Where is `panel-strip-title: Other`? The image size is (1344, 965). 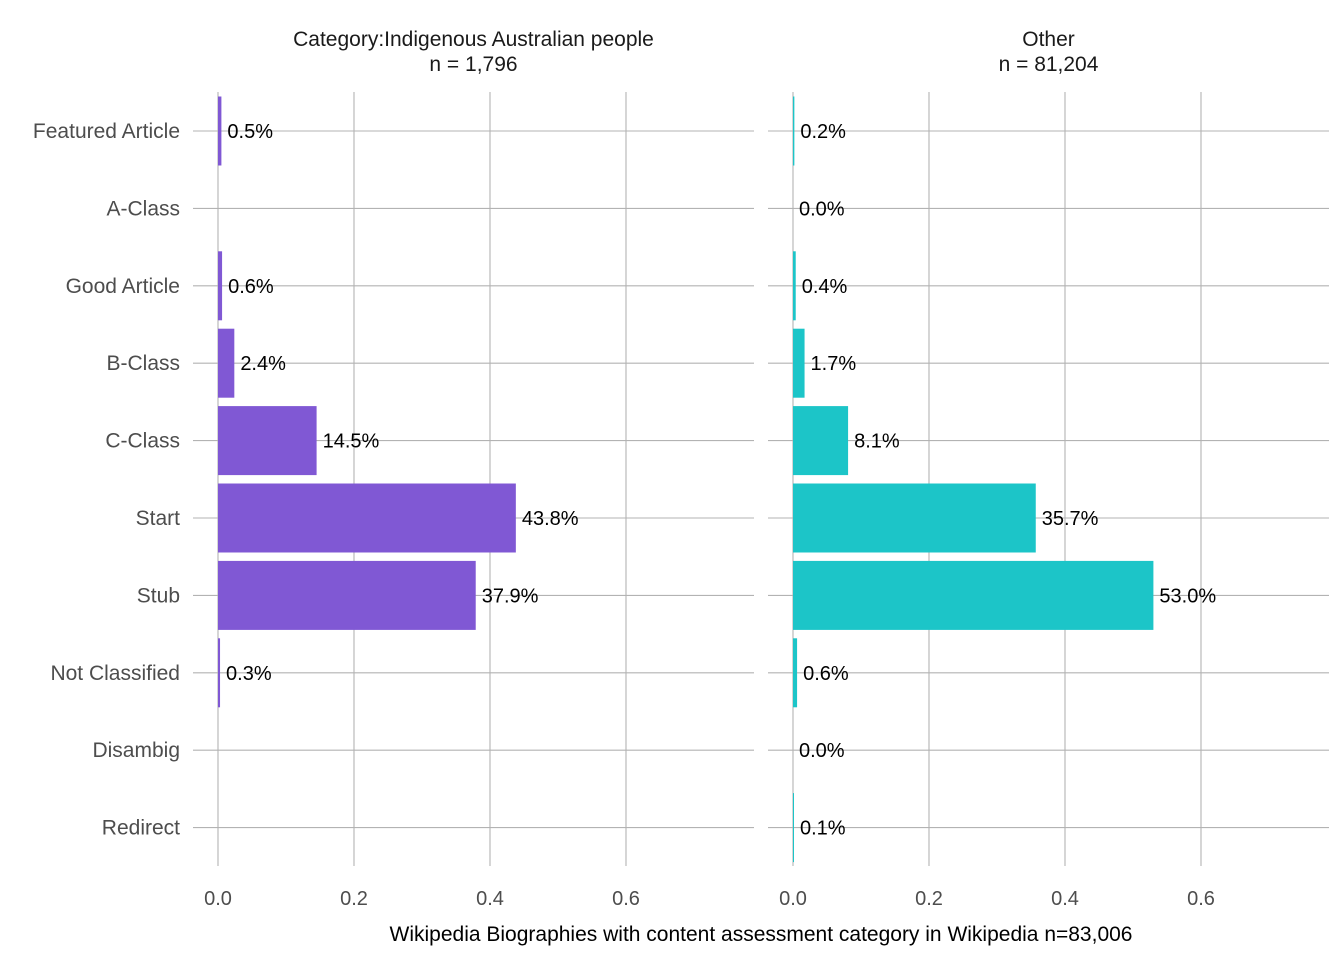
panel-strip-title: Other is located at coordinates (1048, 39).